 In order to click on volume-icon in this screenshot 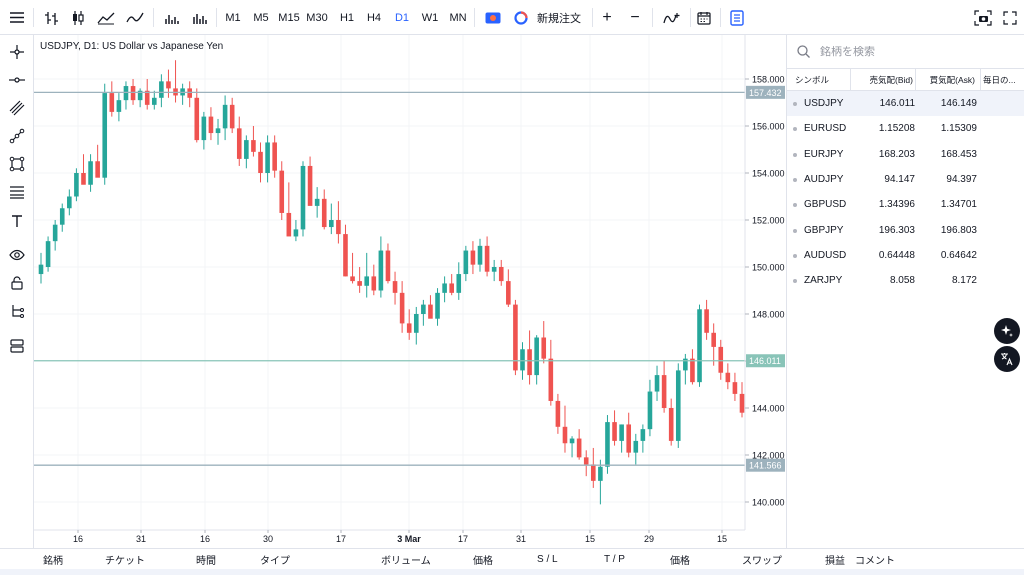, I will do `click(172, 17)`.